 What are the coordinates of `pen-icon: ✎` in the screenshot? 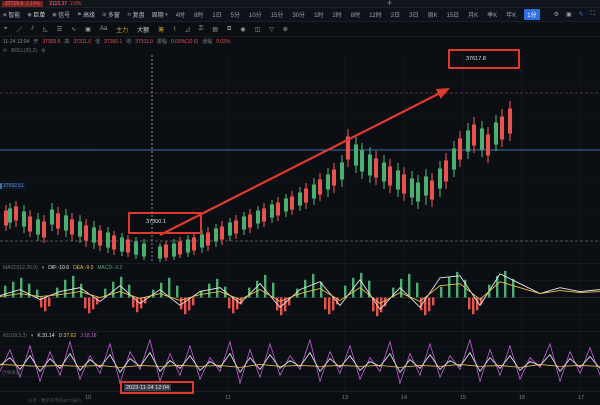 It's located at (581, 15).